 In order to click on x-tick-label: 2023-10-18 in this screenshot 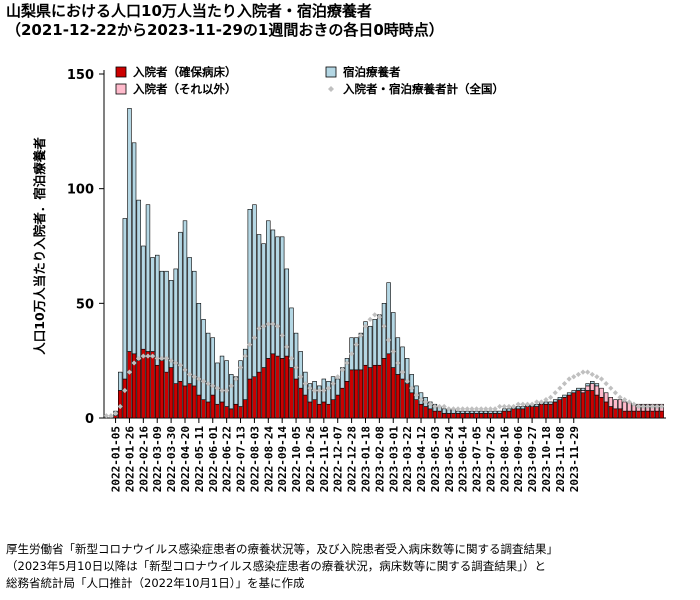, I will do `click(546, 459)`.